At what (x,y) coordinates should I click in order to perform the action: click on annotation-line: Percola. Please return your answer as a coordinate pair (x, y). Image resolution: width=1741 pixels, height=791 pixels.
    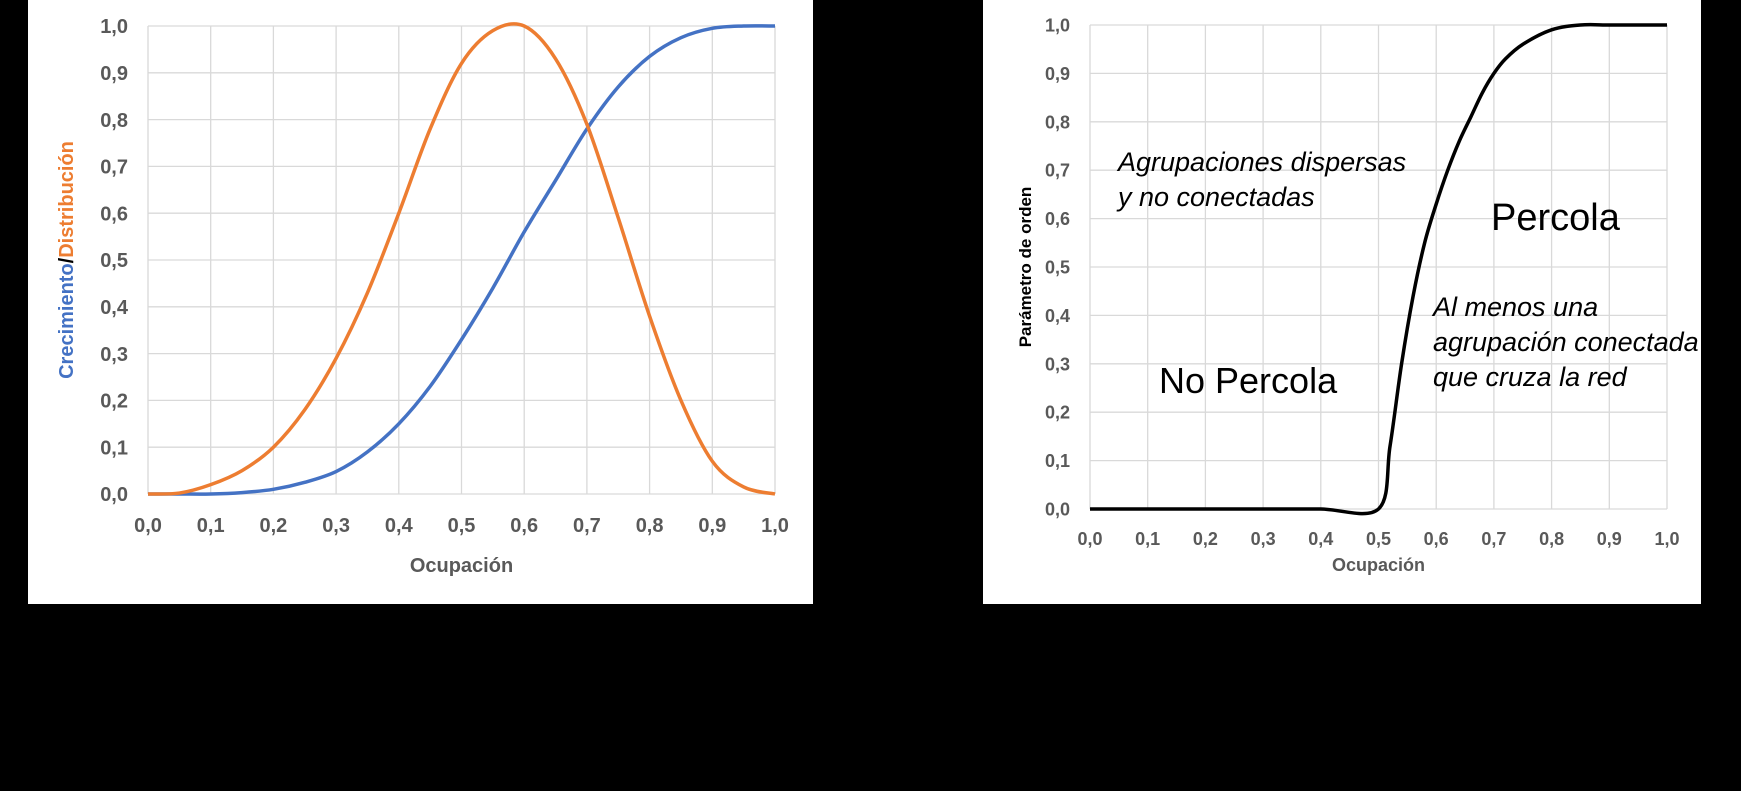
    Looking at the image, I should click on (1556, 218).